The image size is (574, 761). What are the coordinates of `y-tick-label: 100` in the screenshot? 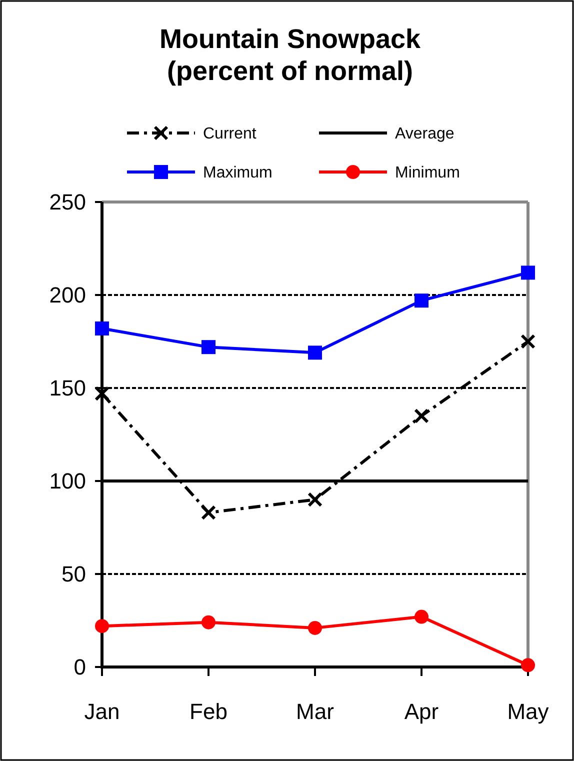 It's located at (67, 481).